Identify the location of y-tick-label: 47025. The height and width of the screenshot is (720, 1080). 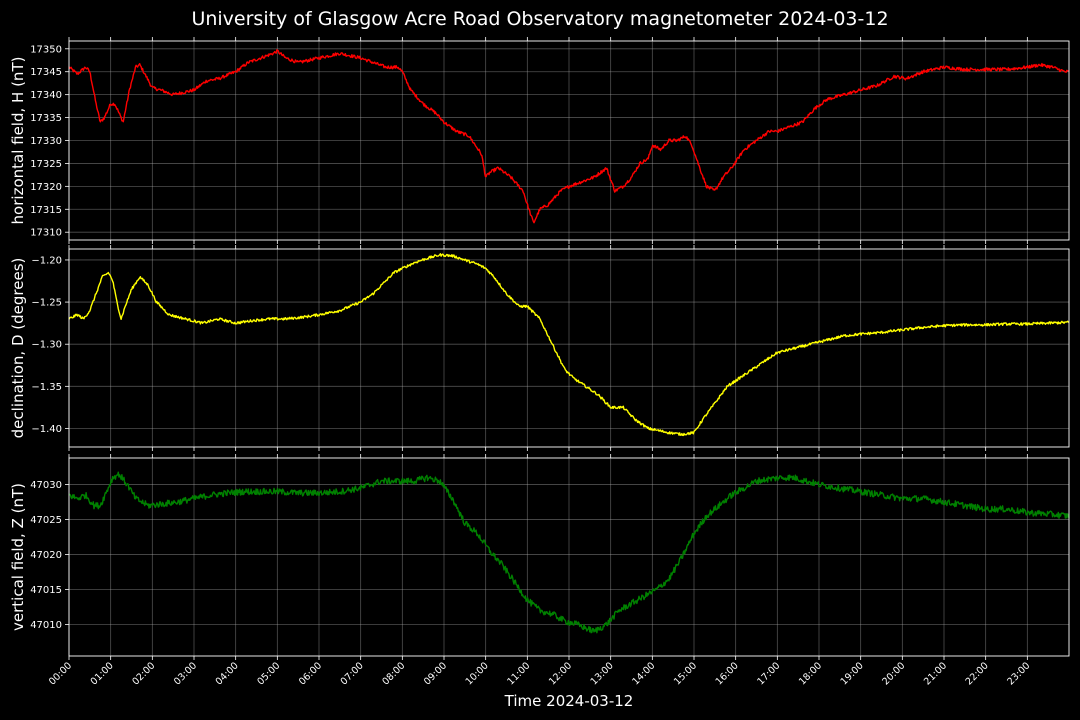
(46, 520).